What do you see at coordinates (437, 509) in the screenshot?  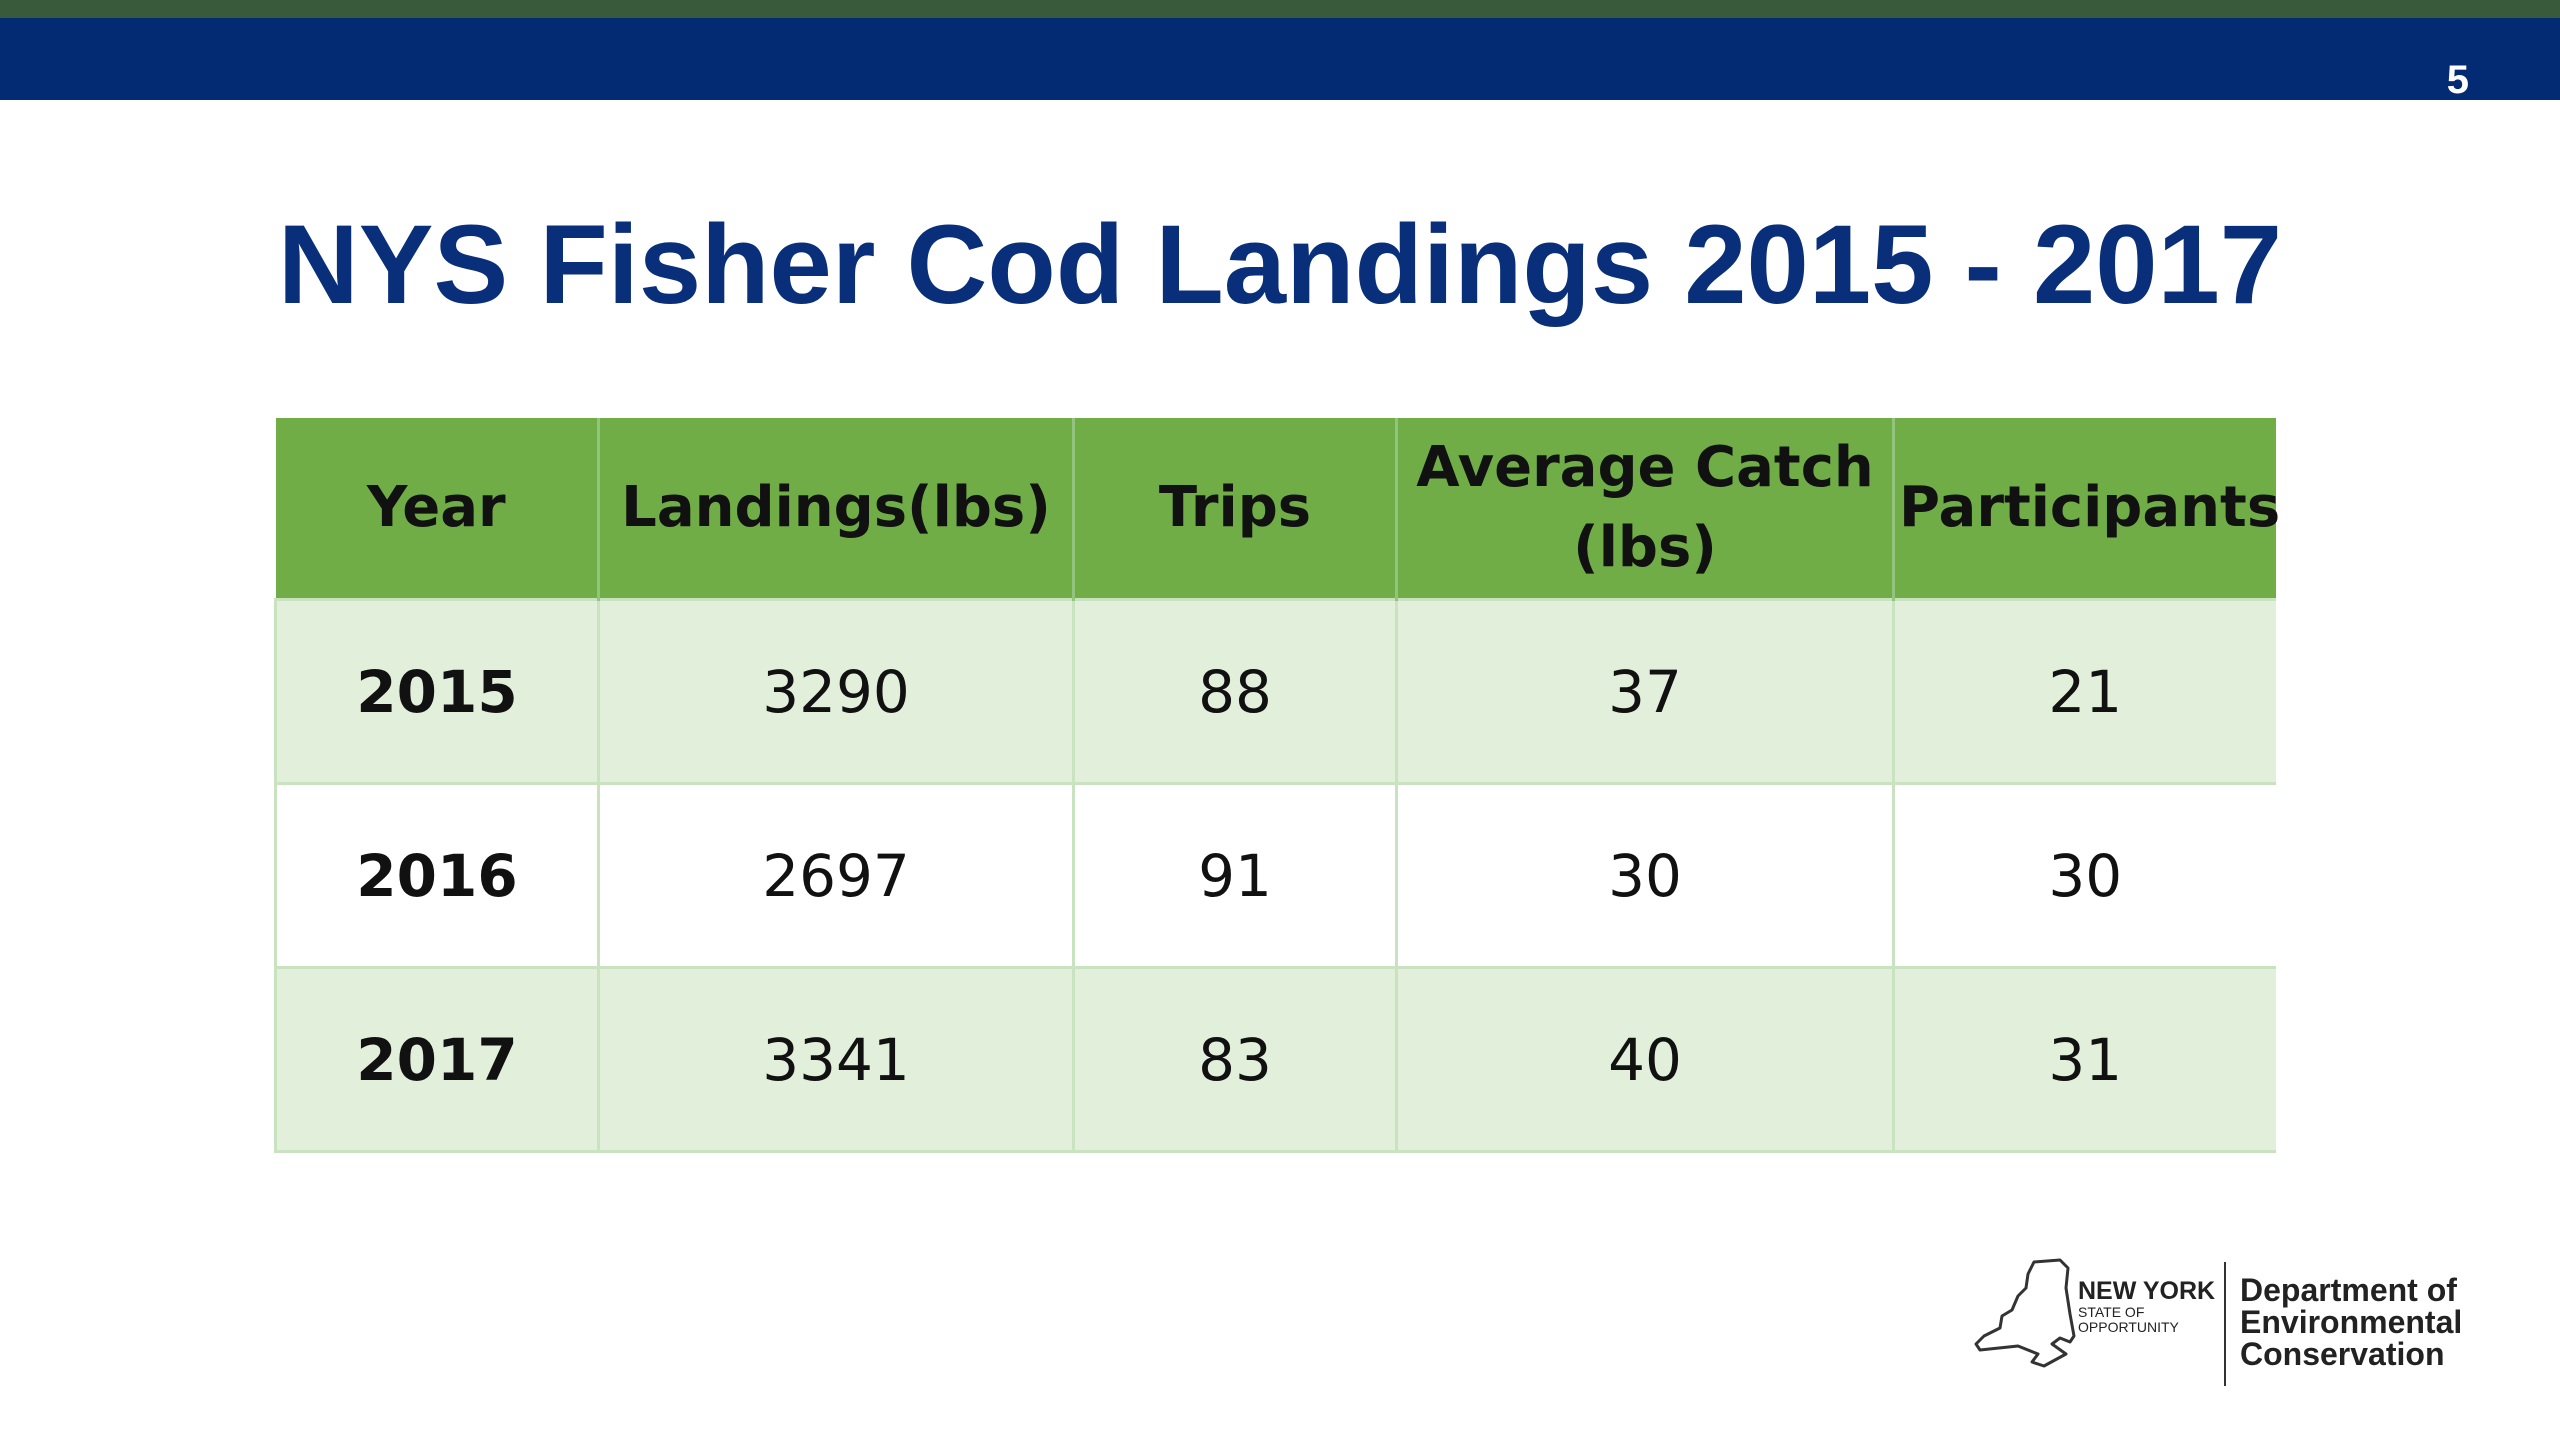 I see `header-year: Year` at bounding box center [437, 509].